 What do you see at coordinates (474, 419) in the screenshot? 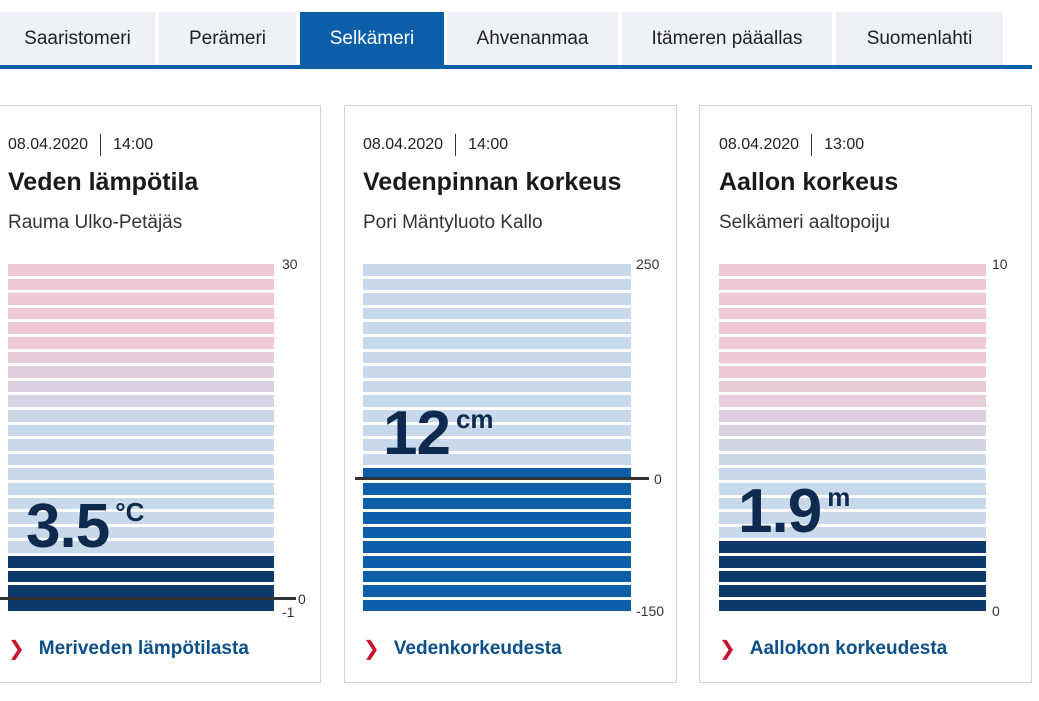
I see `value-unit: cm` at bounding box center [474, 419].